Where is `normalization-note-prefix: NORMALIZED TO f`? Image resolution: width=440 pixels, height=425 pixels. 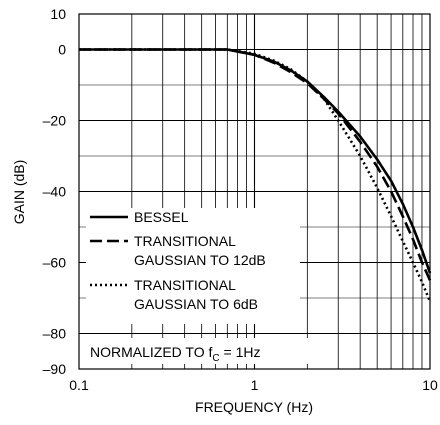 normalization-note-prefix: NORMALIZED TO f is located at coordinates (151, 352).